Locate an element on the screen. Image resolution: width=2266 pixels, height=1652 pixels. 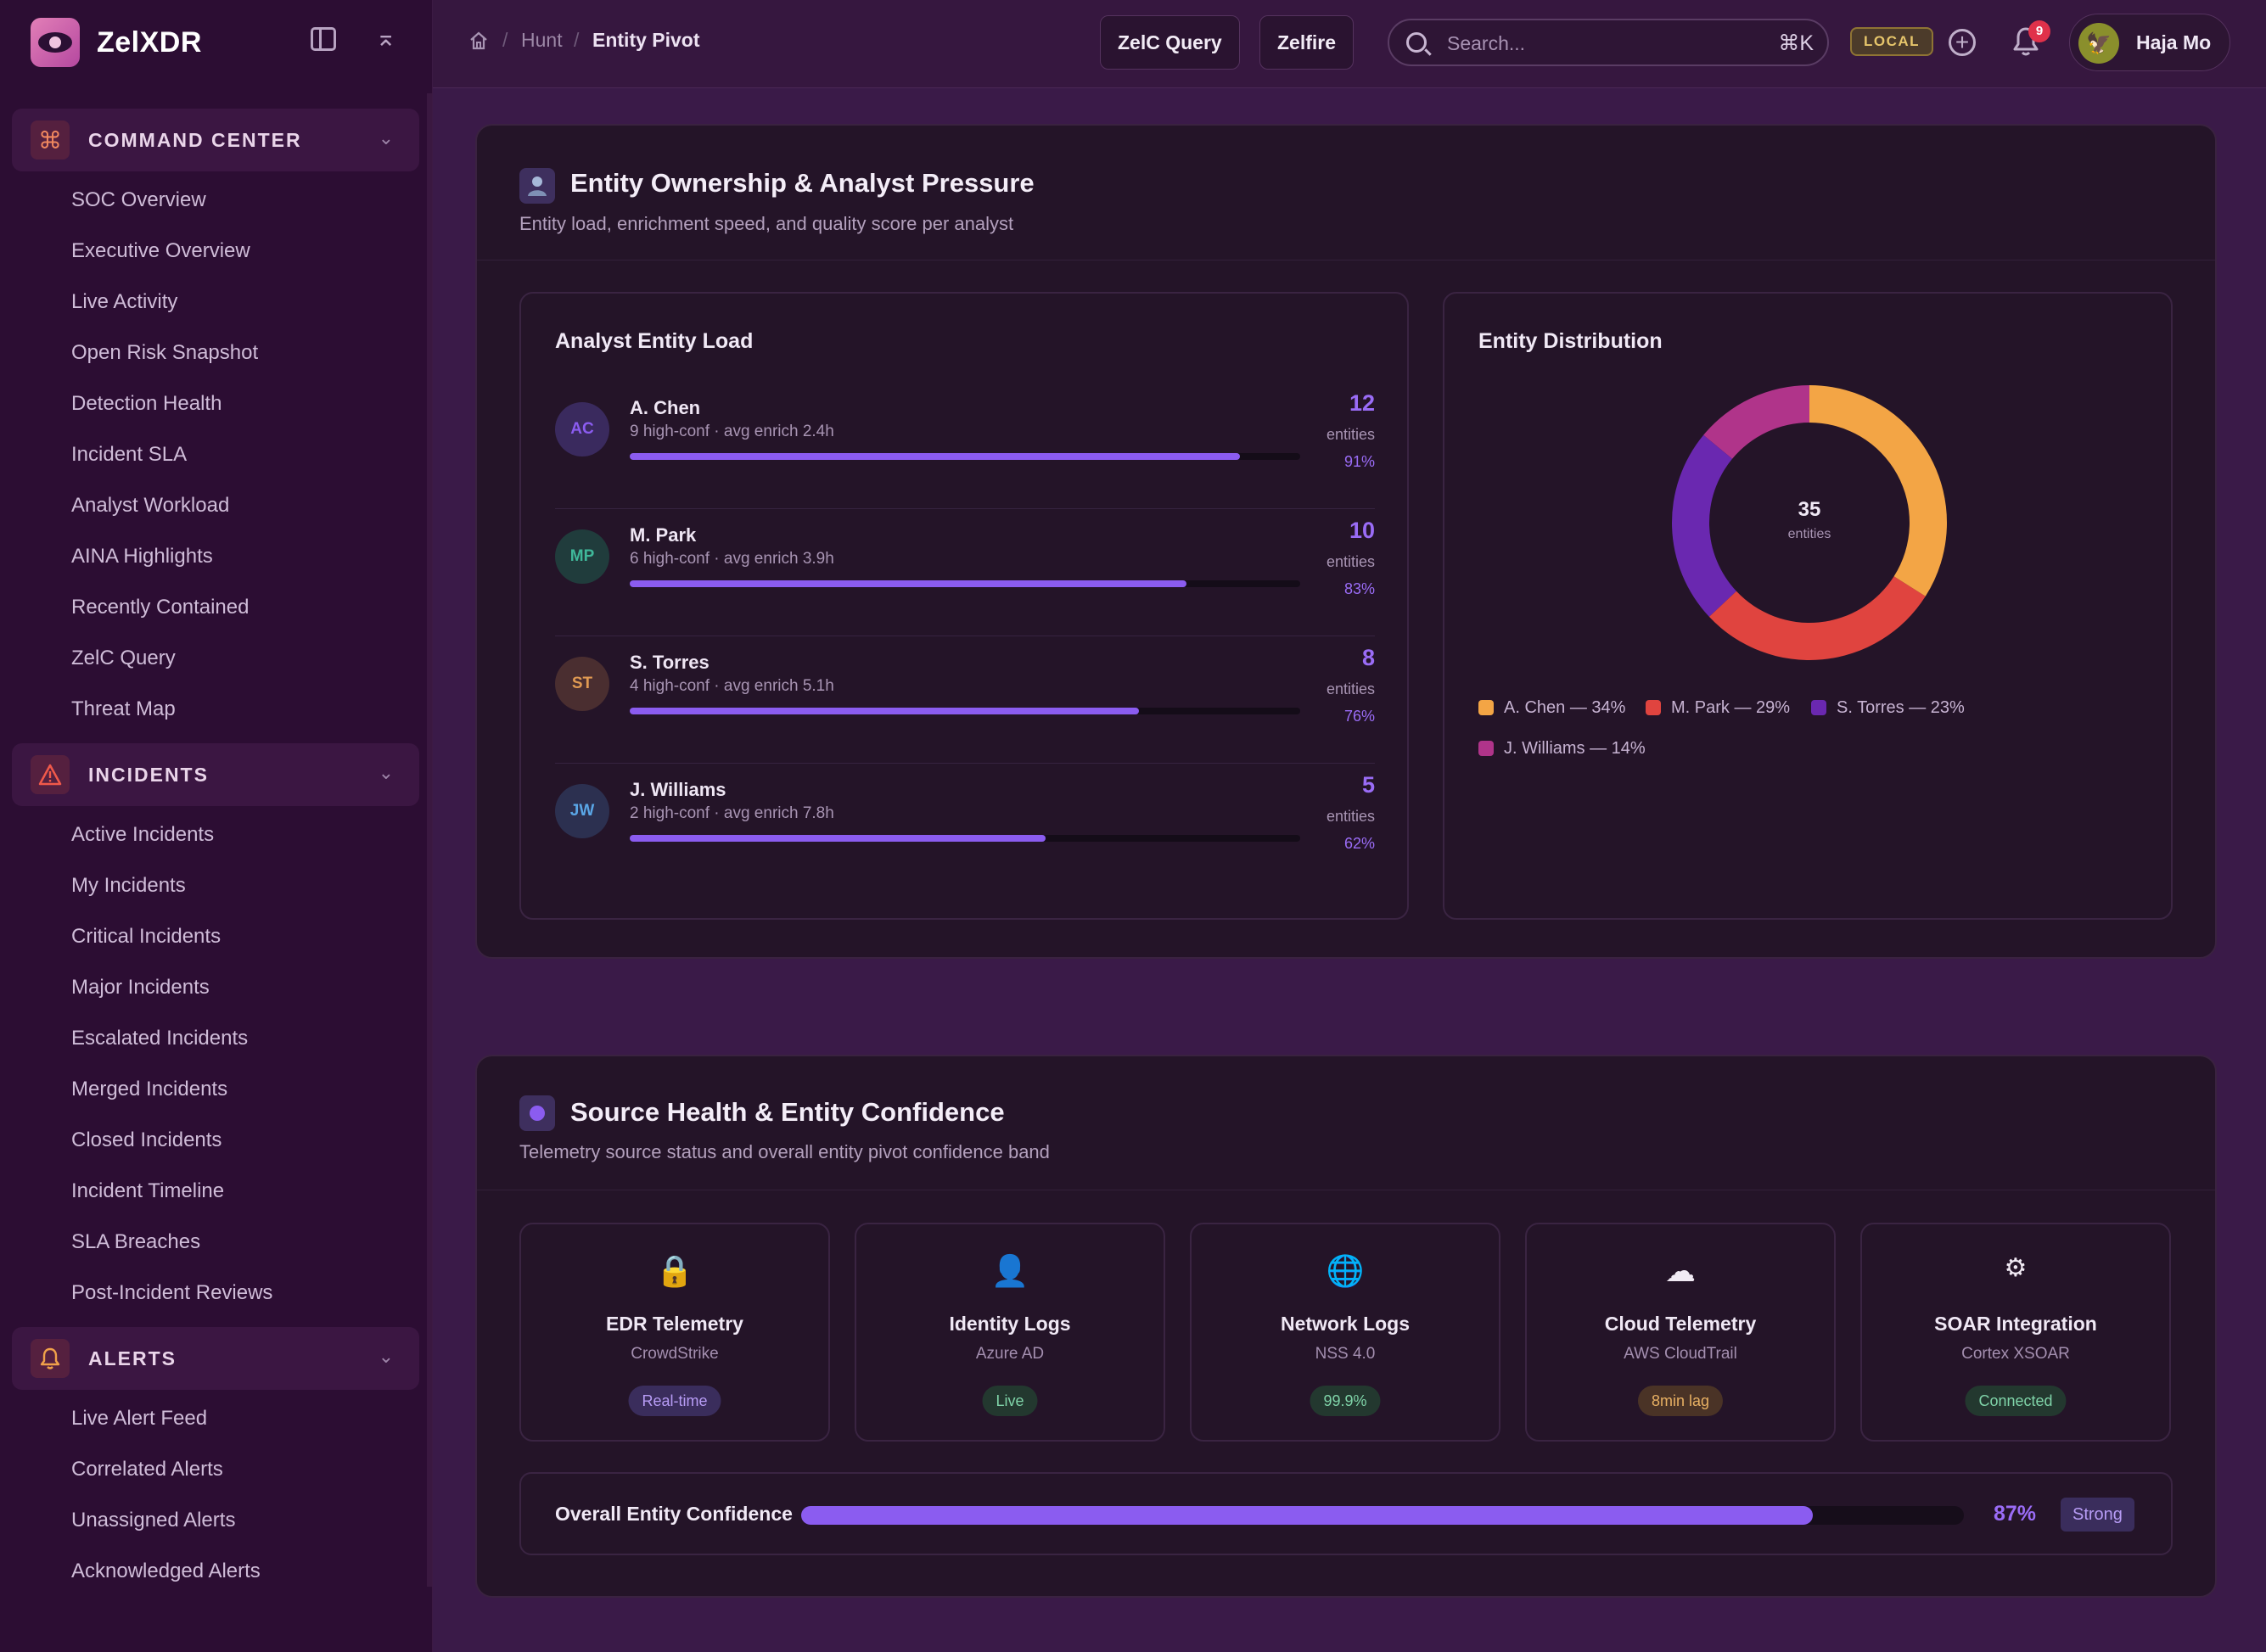
sidebar-item-incident-sla: Incident SLA is located at coordinates (130, 455).